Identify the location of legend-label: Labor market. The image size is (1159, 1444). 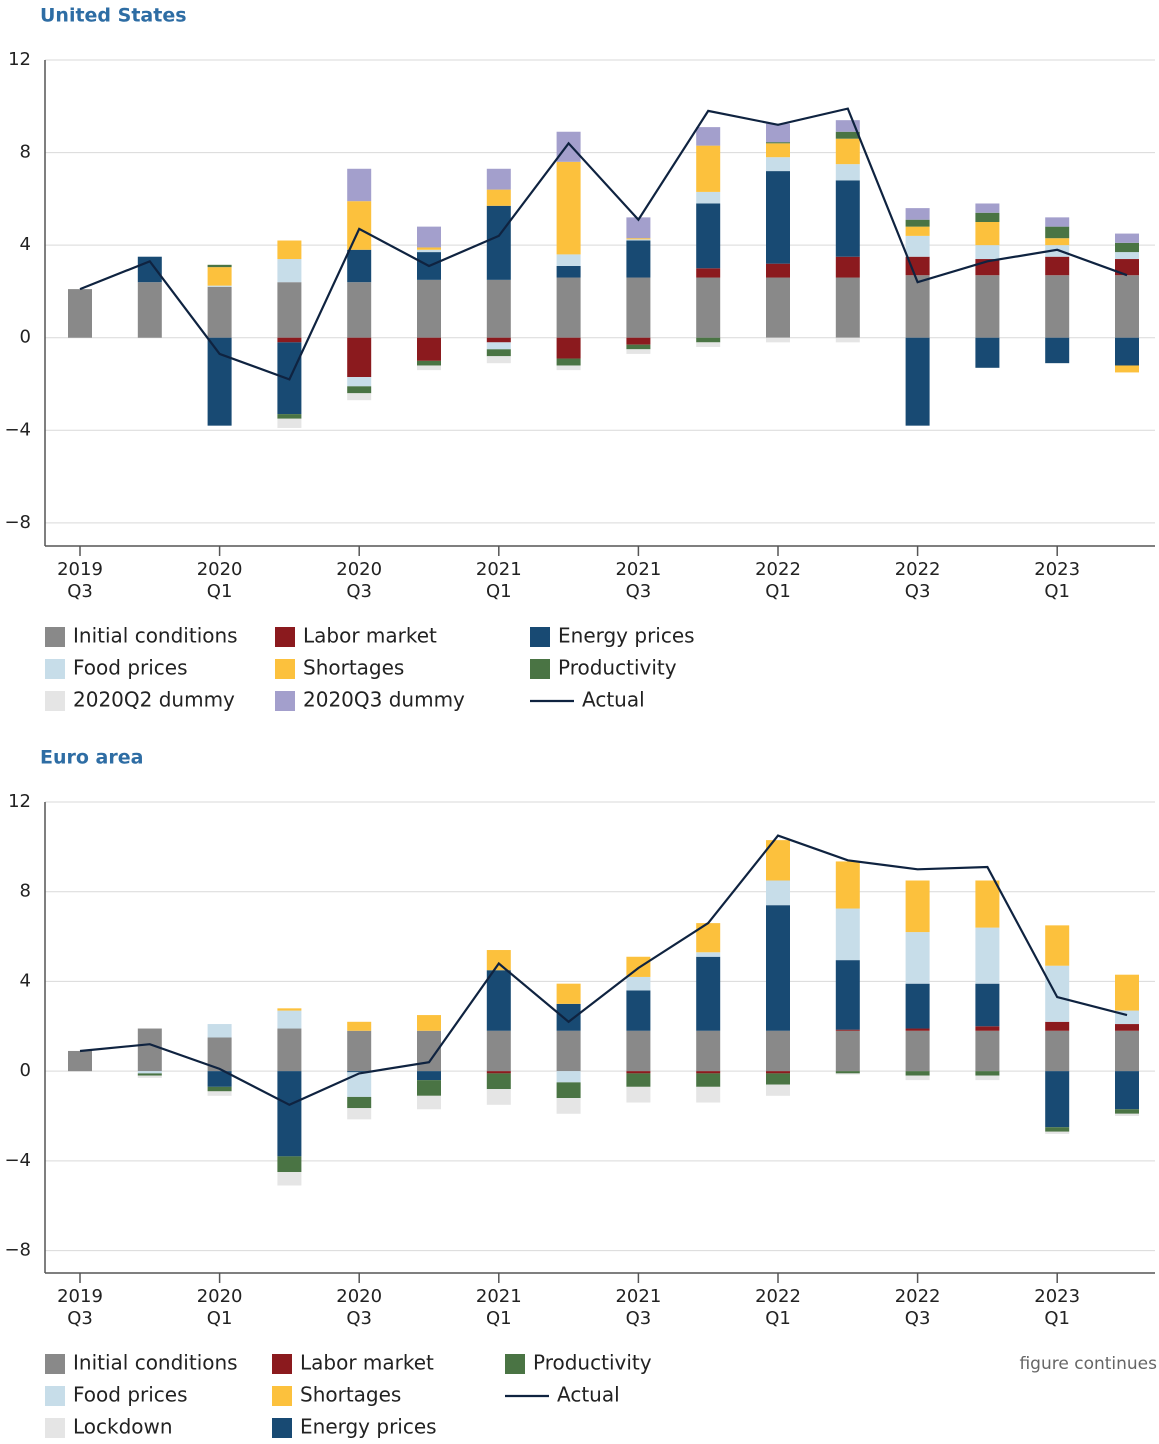
(370, 636).